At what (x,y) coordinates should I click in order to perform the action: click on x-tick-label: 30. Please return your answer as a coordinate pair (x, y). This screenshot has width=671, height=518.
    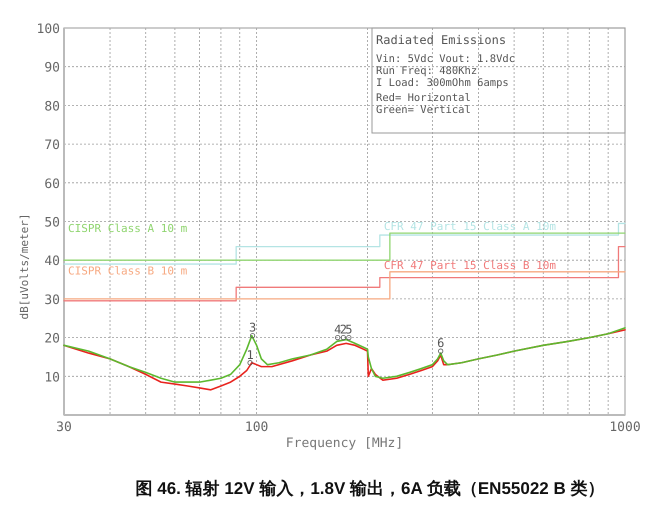
    Looking at the image, I should click on (64, 427).